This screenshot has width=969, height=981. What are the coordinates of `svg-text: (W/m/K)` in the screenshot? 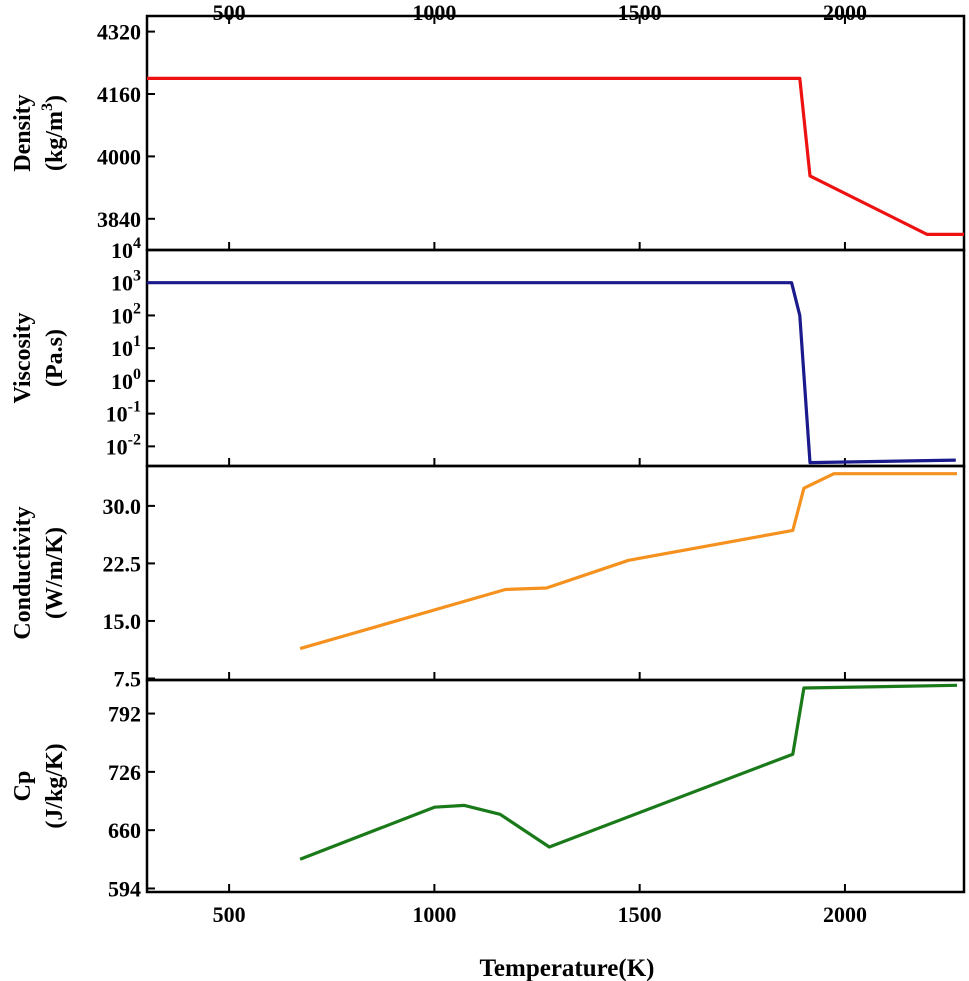 It's located at (55, 573).